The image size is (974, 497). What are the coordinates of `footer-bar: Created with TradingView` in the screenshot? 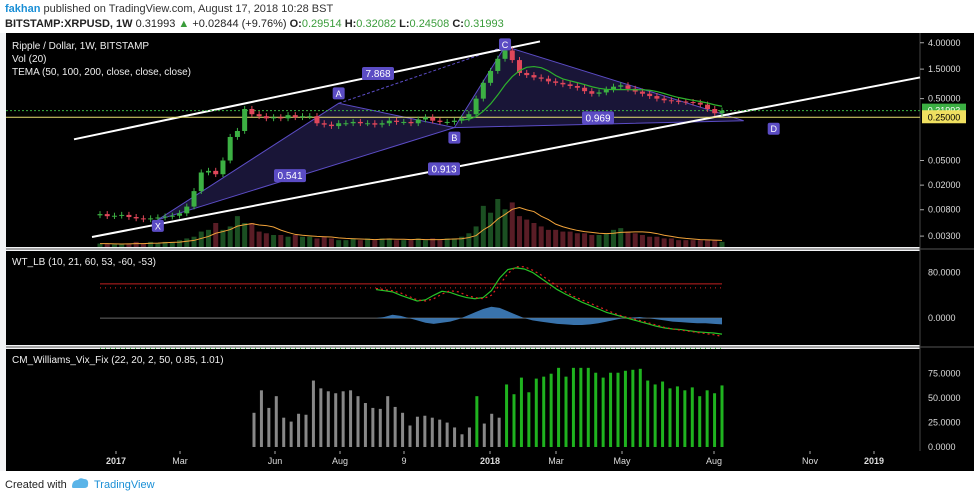 It's located at (487, 484).